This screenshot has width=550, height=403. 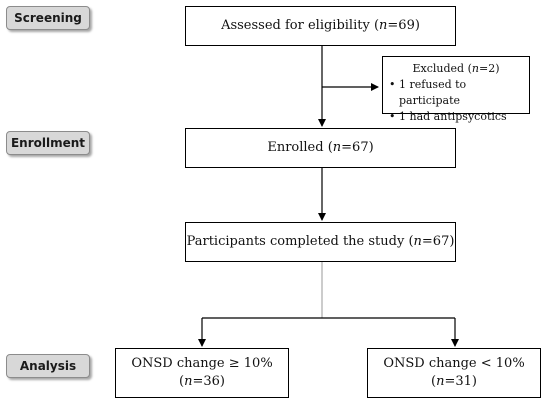 I want to click on group-low-count: (n=31), so click(x=454, y=381).